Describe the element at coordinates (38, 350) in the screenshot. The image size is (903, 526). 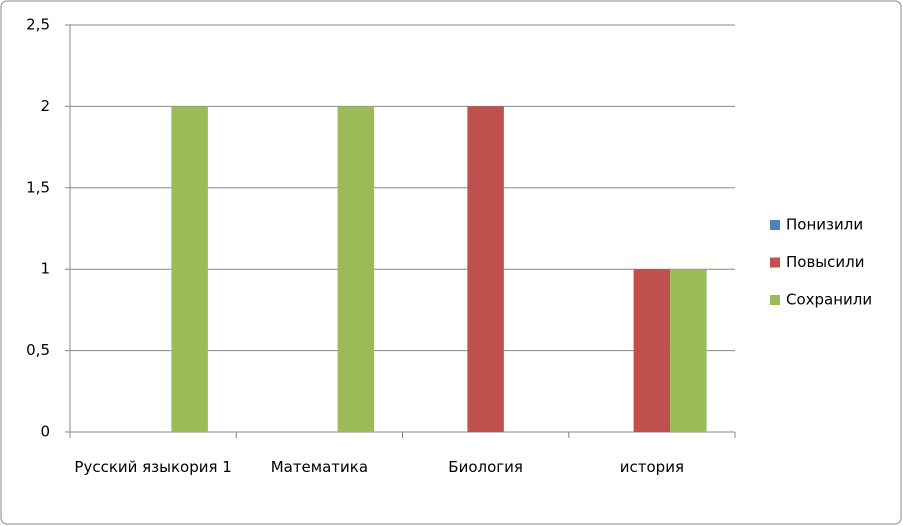
I see `y-tick-label: 0,5` at that location.